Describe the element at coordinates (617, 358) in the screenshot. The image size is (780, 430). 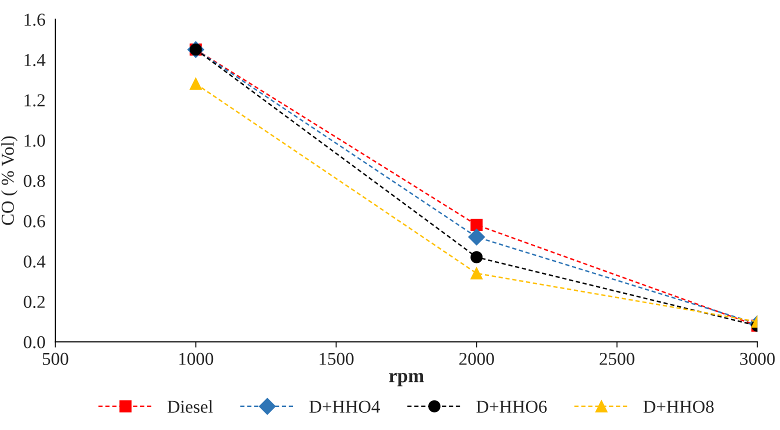
I see `x-tick-label: 2500` at that location.